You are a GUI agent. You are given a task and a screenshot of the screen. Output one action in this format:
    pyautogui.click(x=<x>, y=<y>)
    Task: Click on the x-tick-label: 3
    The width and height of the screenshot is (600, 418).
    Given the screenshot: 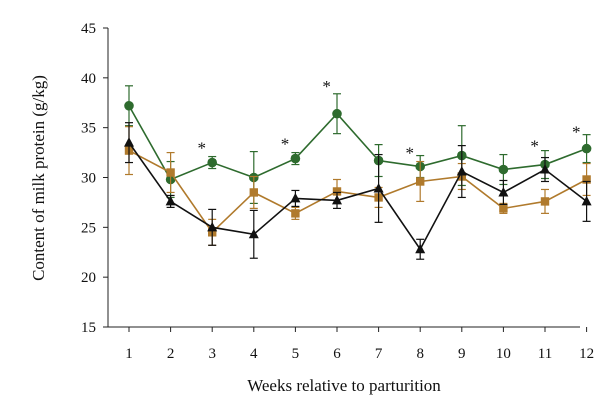 What is the action you would take?
    pyautogui.click(x=212, y=354)
    